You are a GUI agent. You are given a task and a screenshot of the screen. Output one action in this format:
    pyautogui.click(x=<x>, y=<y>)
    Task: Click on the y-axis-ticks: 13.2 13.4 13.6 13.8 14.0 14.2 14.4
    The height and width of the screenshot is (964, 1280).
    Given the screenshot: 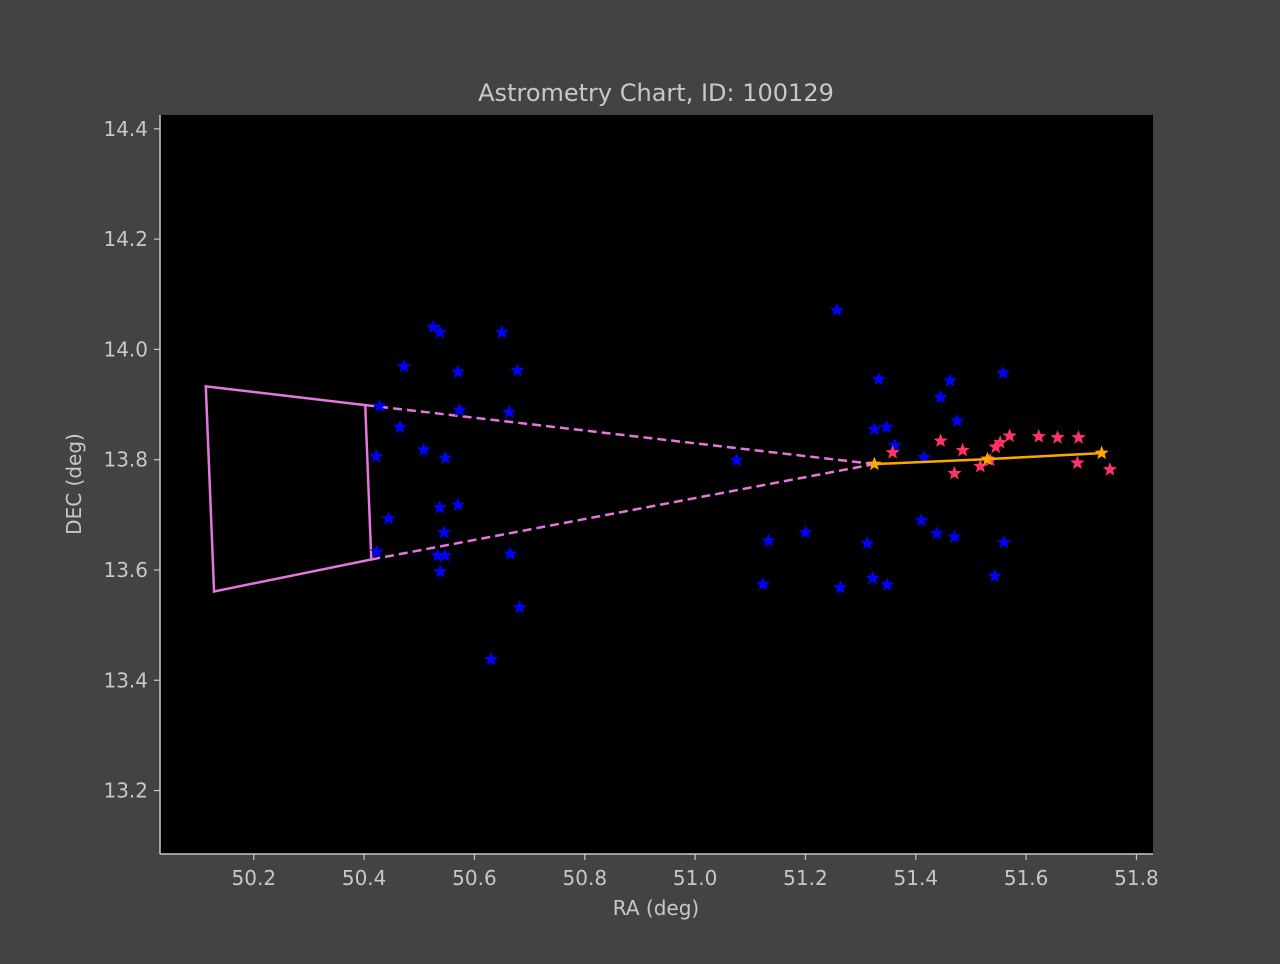 What is the action you would take?
    pyautogui.click(x=131, y=460)
    